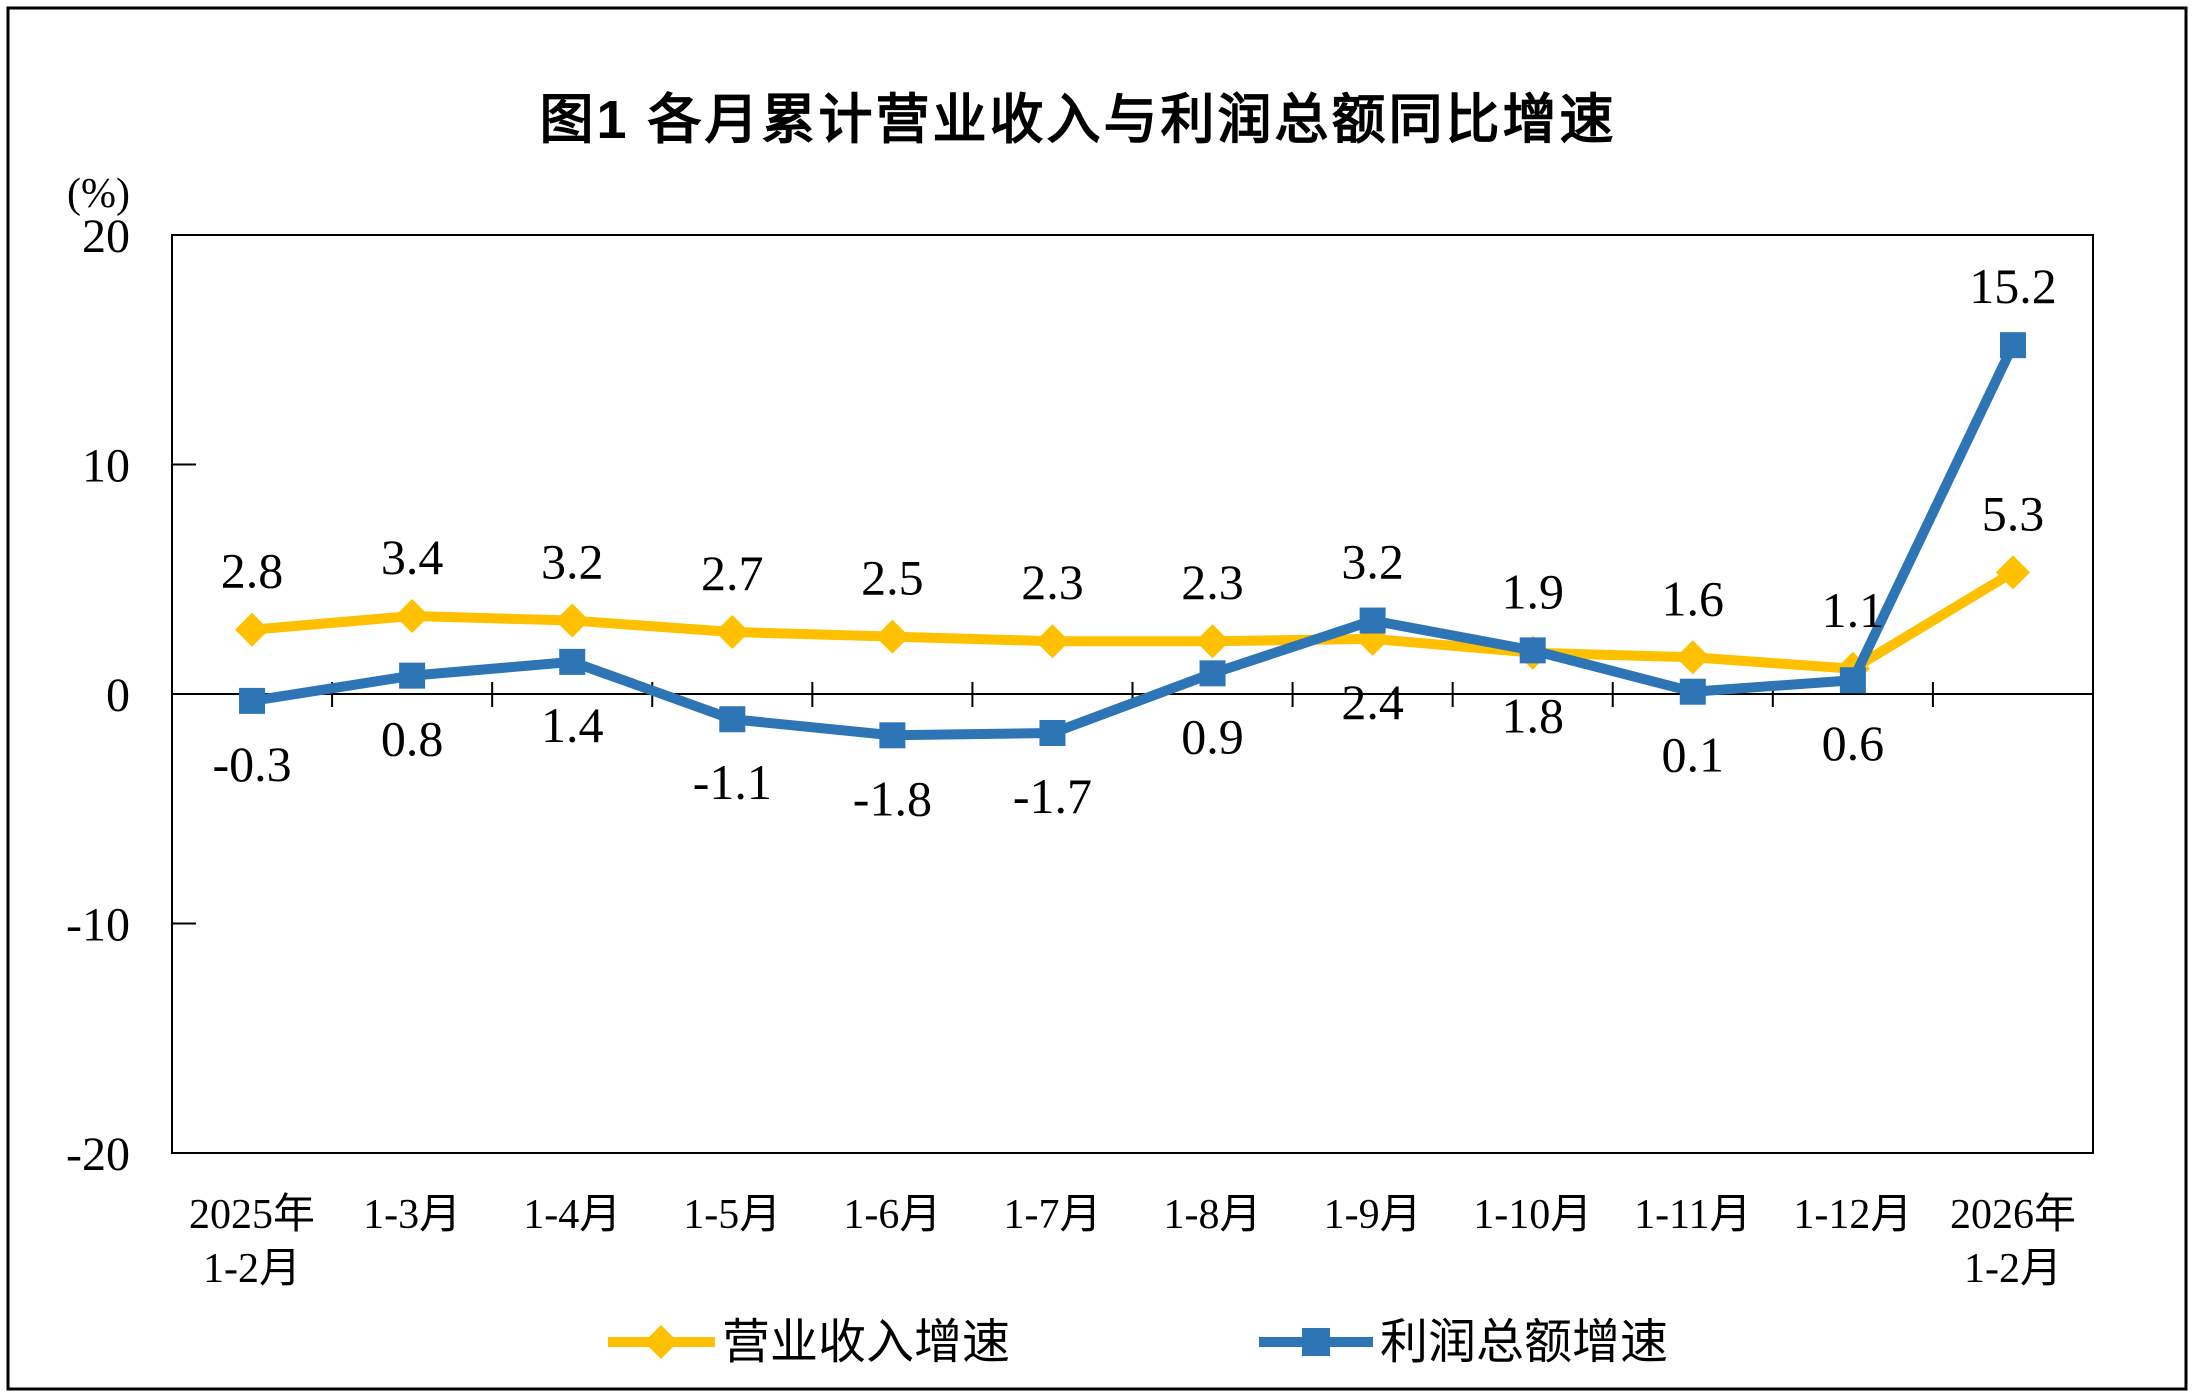 The width and height of the screenshot is (2194, 1397). What do you see at coordinates (1853, 743) in the screenshot?
I see `data-label: 0.6` at bounding box center [1853, 743].